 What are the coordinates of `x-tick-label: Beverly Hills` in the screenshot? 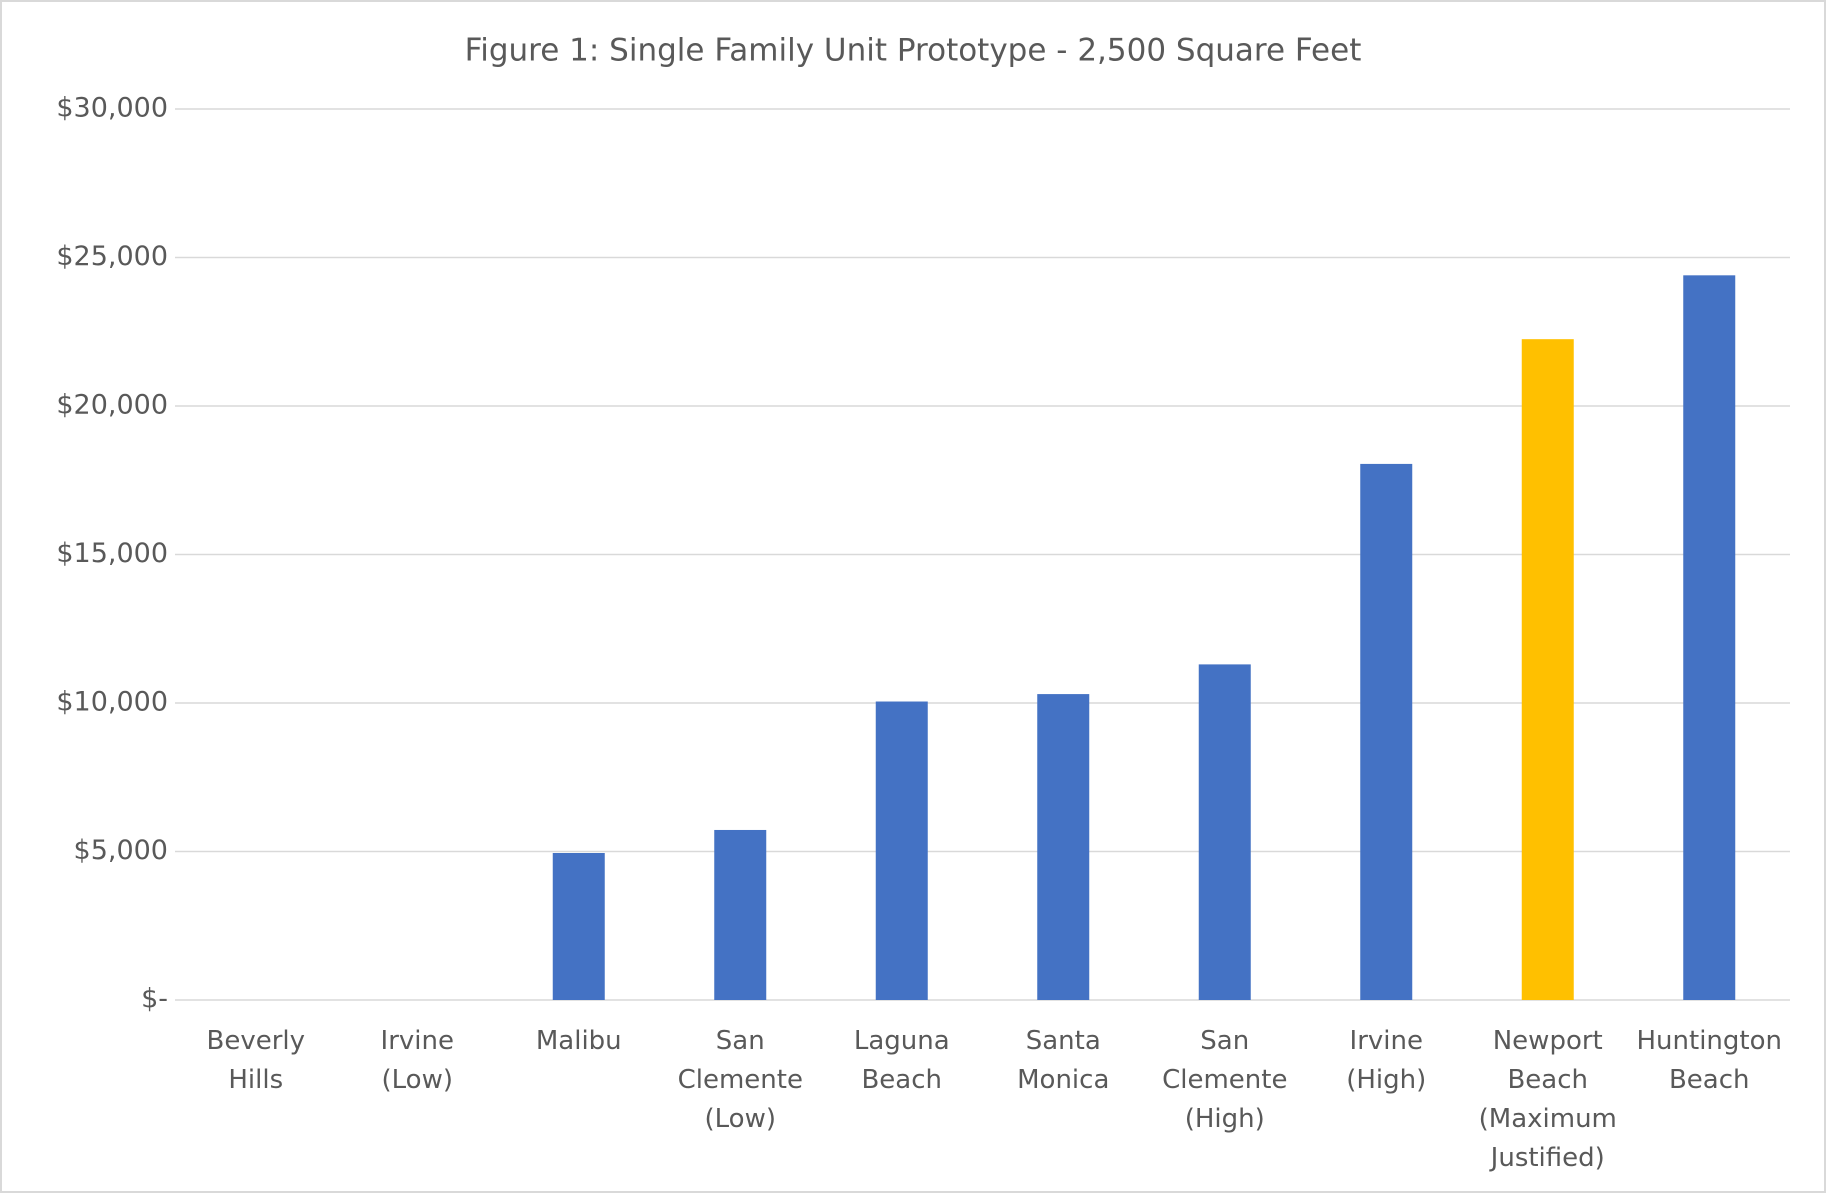 It's located at (256, 1060).